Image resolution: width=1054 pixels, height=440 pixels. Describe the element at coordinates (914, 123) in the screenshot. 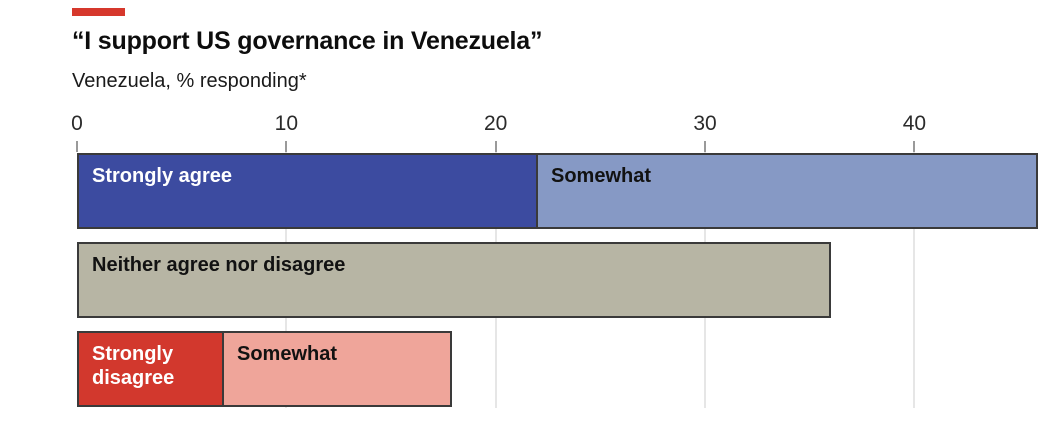

I see `x-axis-tick-label: 40` at that location.